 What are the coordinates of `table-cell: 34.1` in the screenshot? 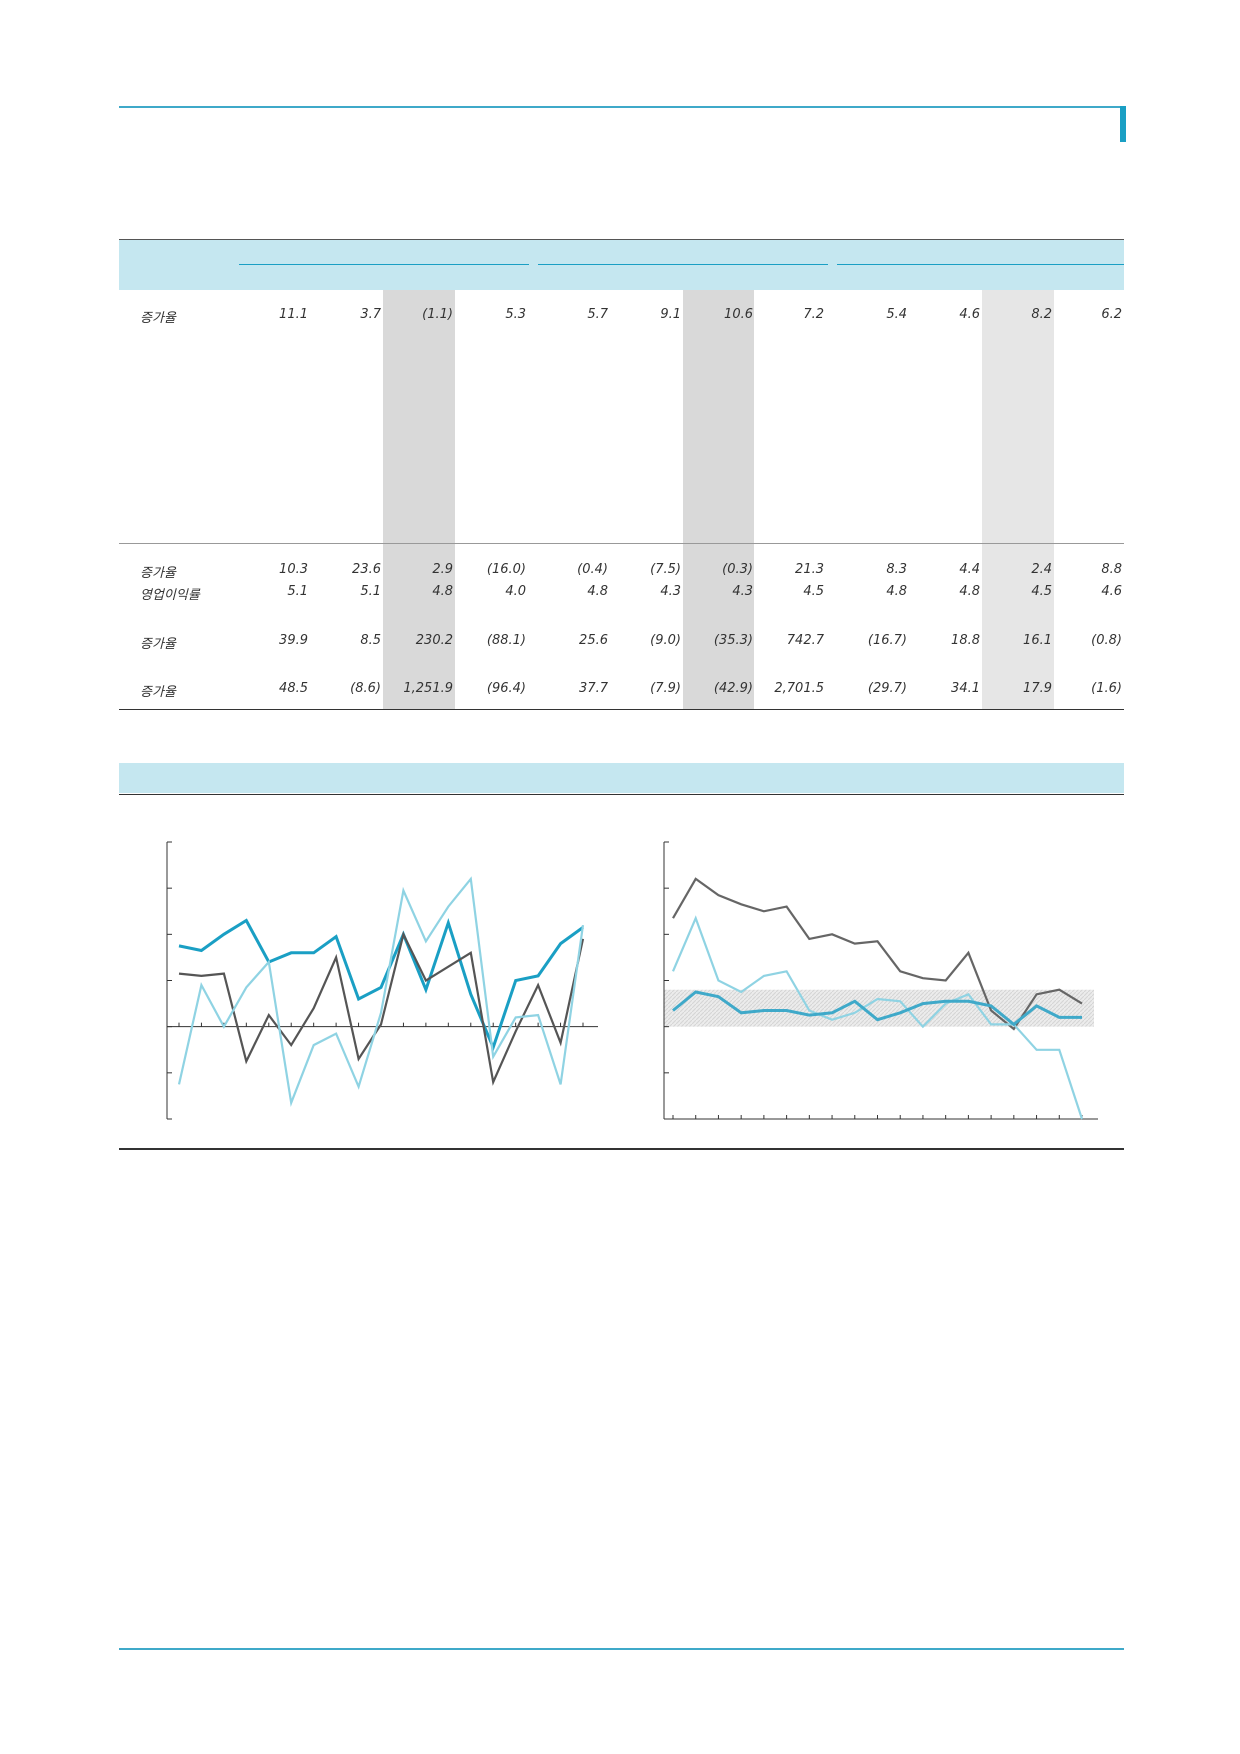 It's located at (965, 688).